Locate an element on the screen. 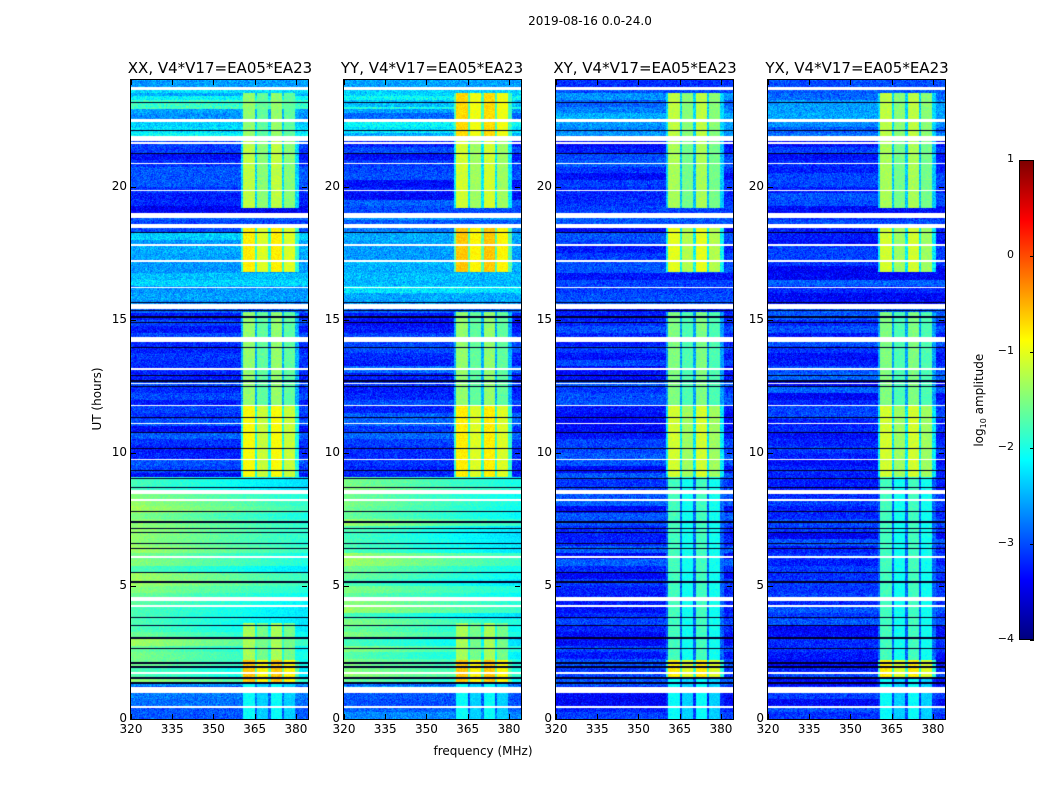  heatmap-yy is located at coordinates (432, 399).